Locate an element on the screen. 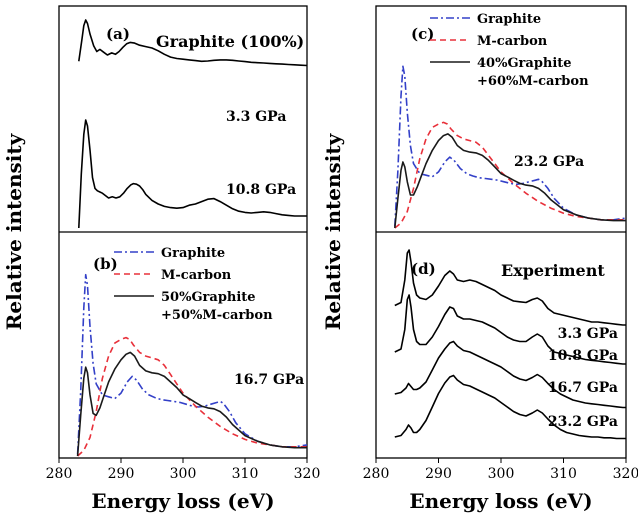 The image size is (638, 519). panel-b-label: (b) is located at coordinates (105, 264).